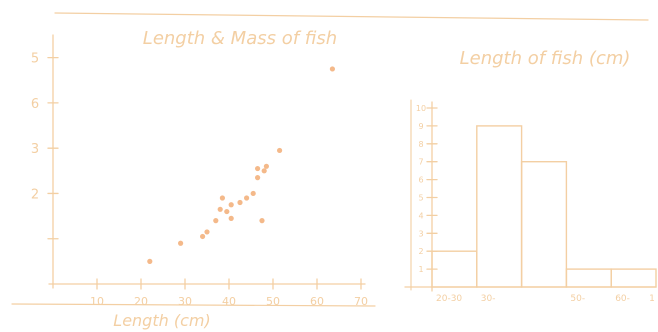 The height and width of the screenshot is (332, 658). I want to click on top-frame-line, so click(351, 16).